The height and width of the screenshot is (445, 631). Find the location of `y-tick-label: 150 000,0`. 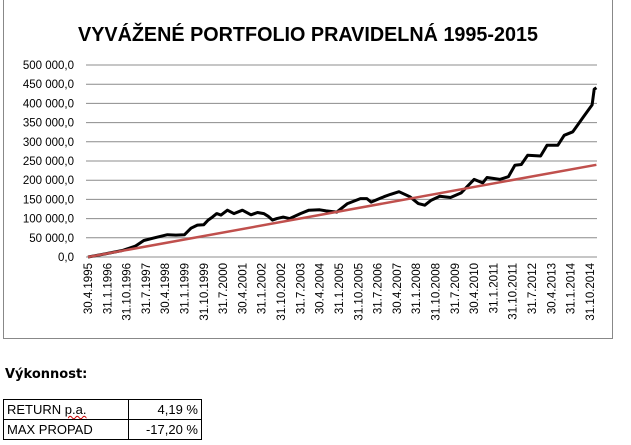

y-tick-label: 150 000,0 is located at coordinates (48, 200).